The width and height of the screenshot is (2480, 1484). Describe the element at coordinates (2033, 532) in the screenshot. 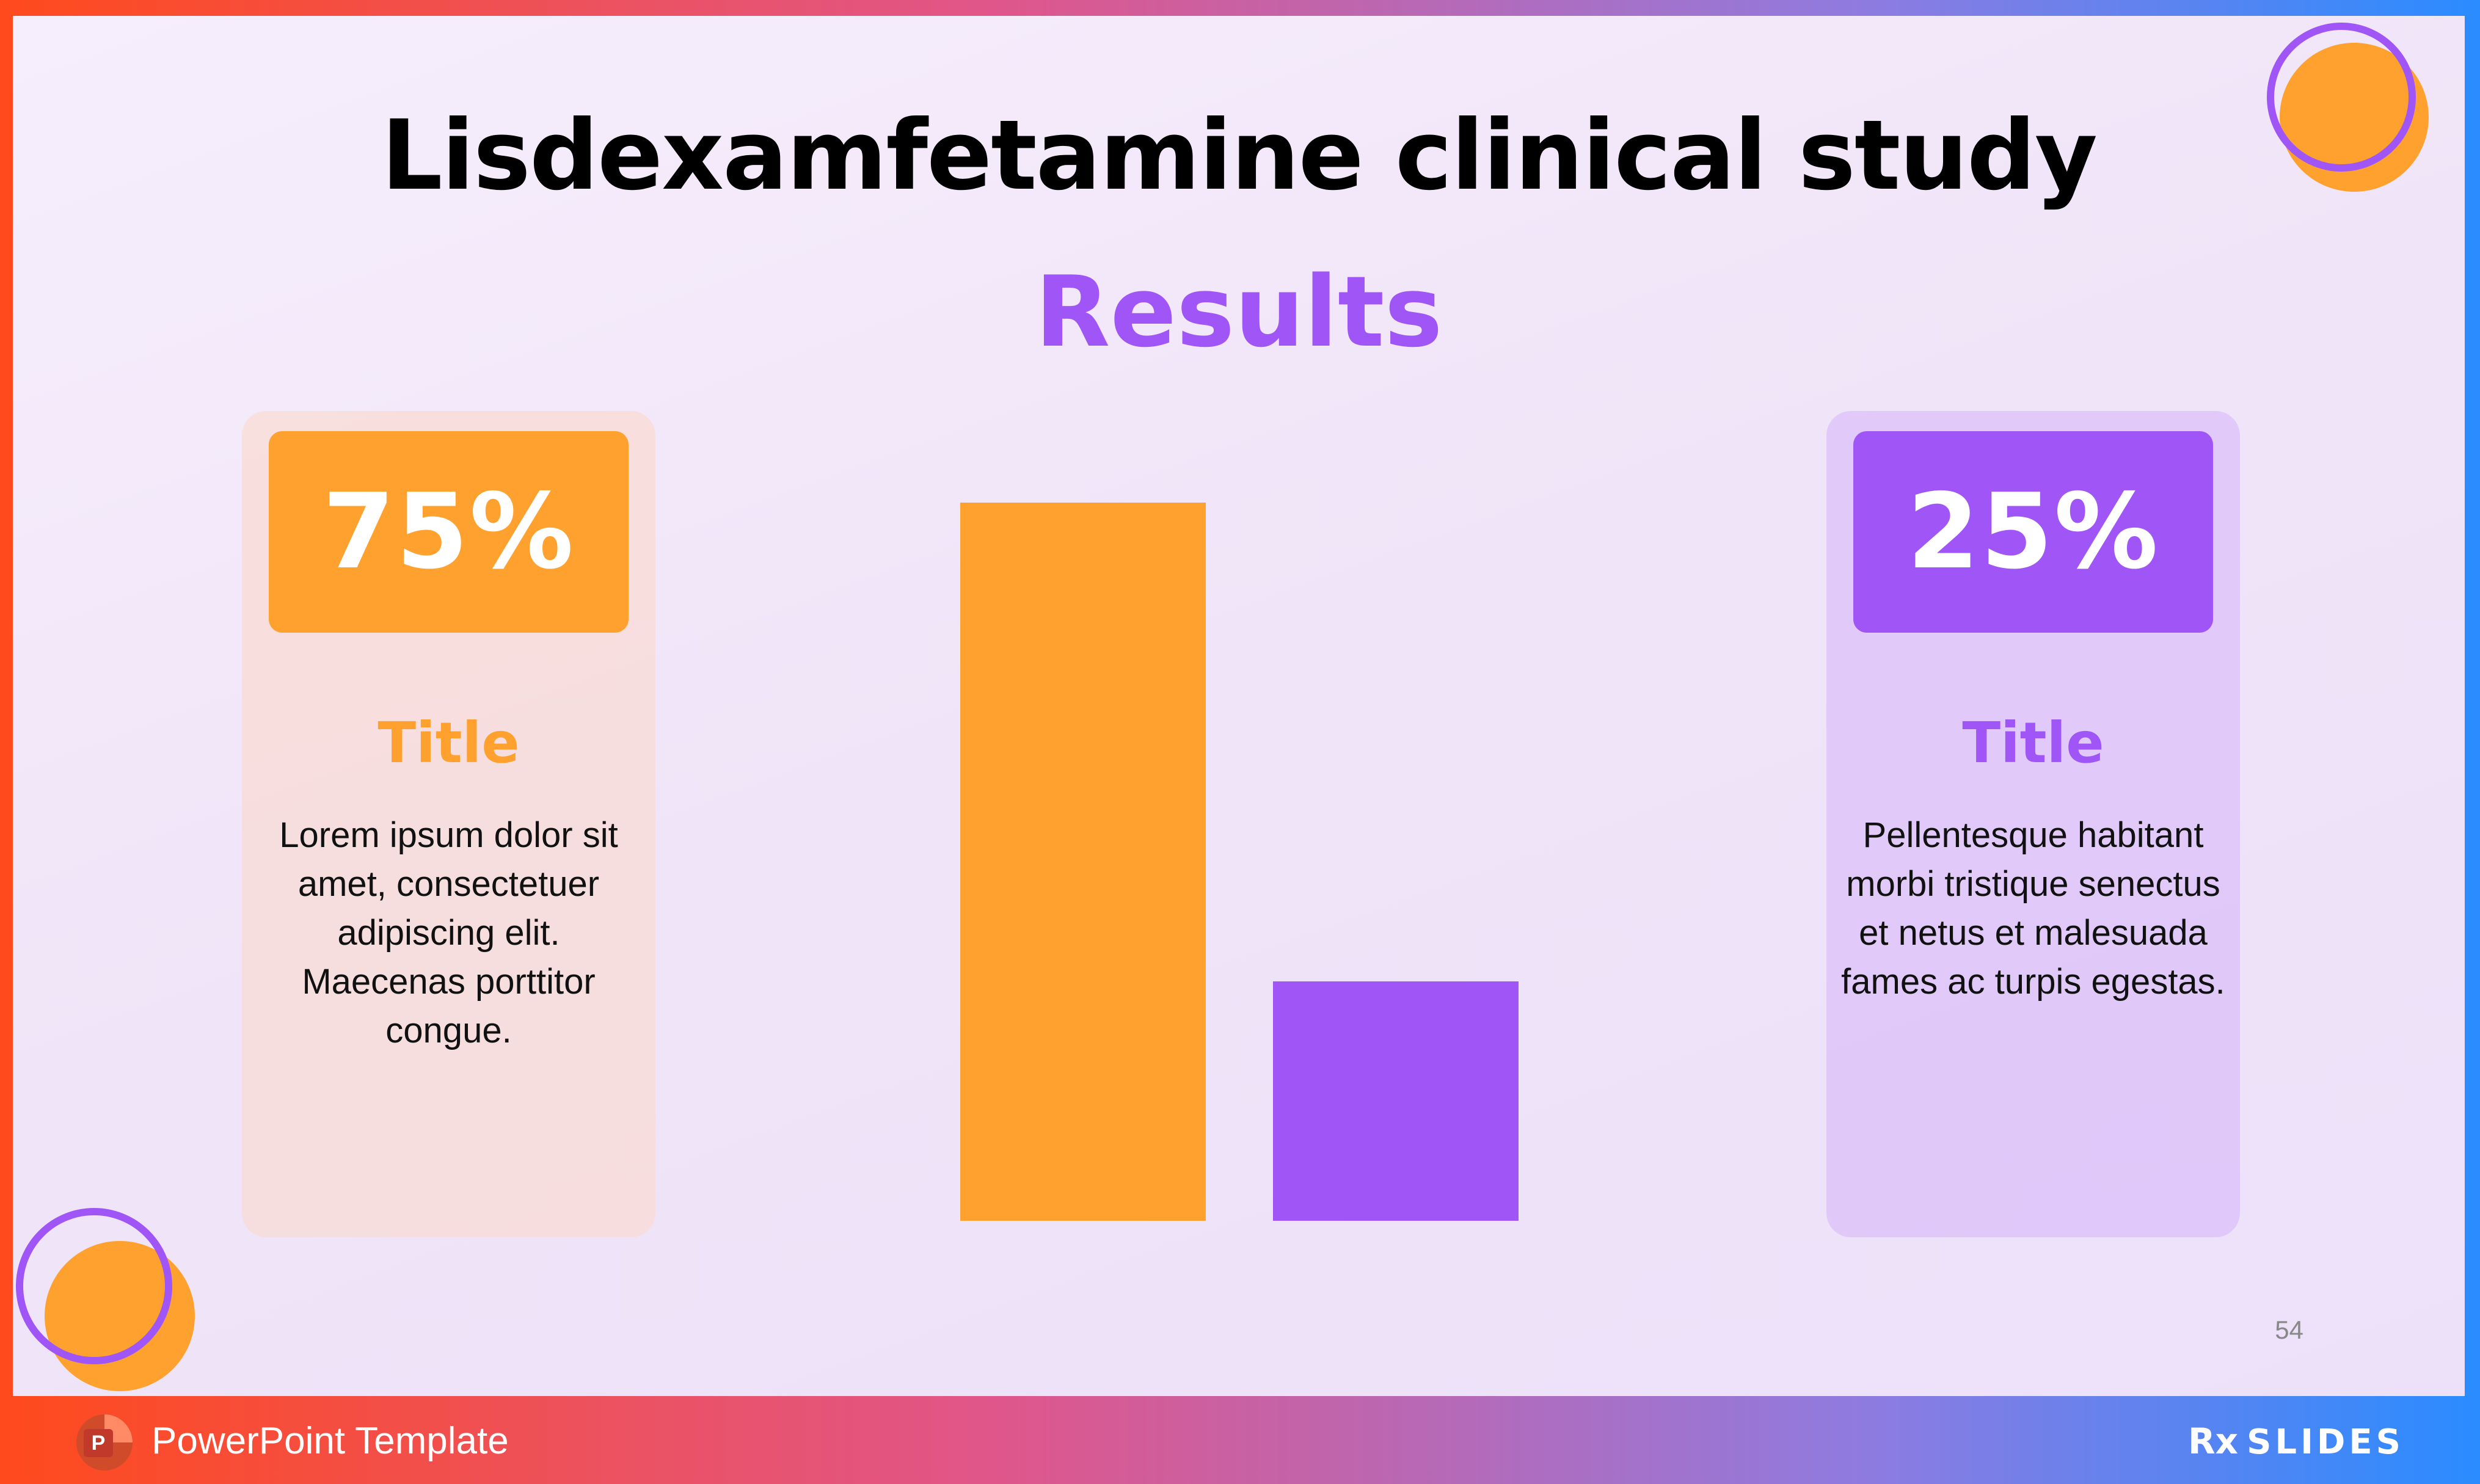

I see `percent-badge-right: 25%` at that location.